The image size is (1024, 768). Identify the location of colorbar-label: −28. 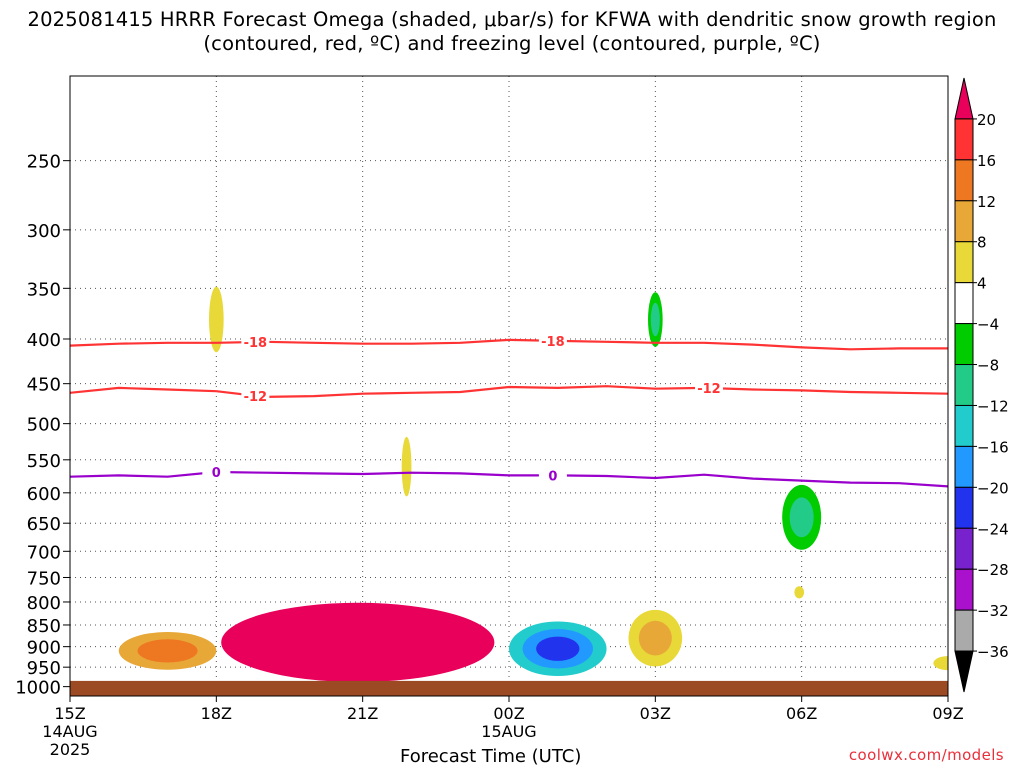
(993, 570).